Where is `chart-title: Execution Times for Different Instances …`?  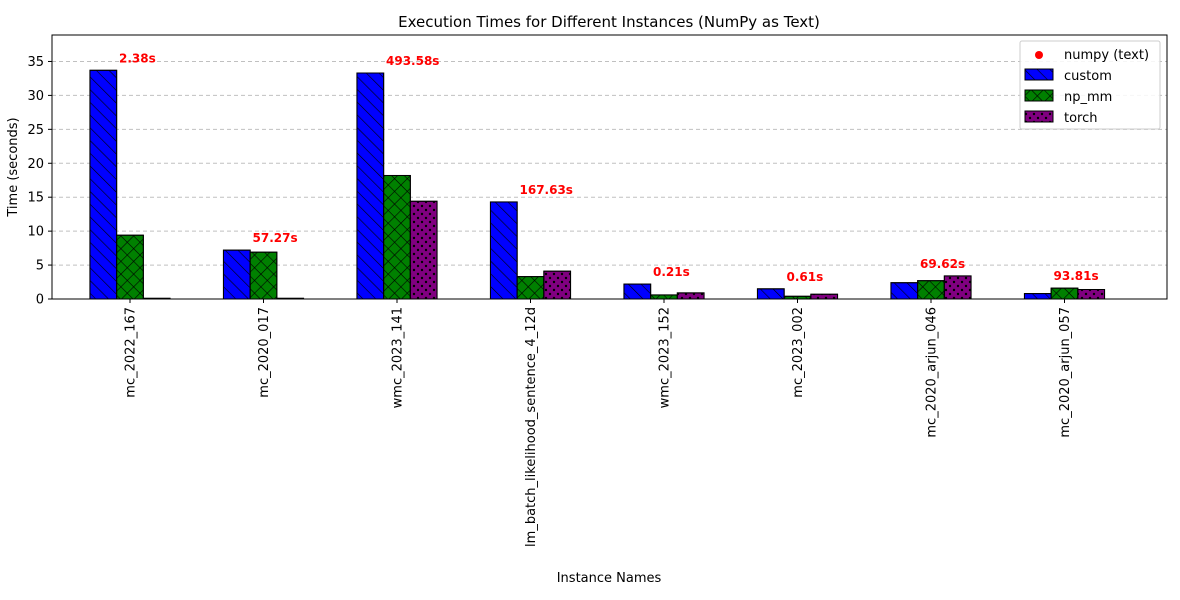 chart-title: Execution Times for Different Instances … is located at coordinates (609, 22).